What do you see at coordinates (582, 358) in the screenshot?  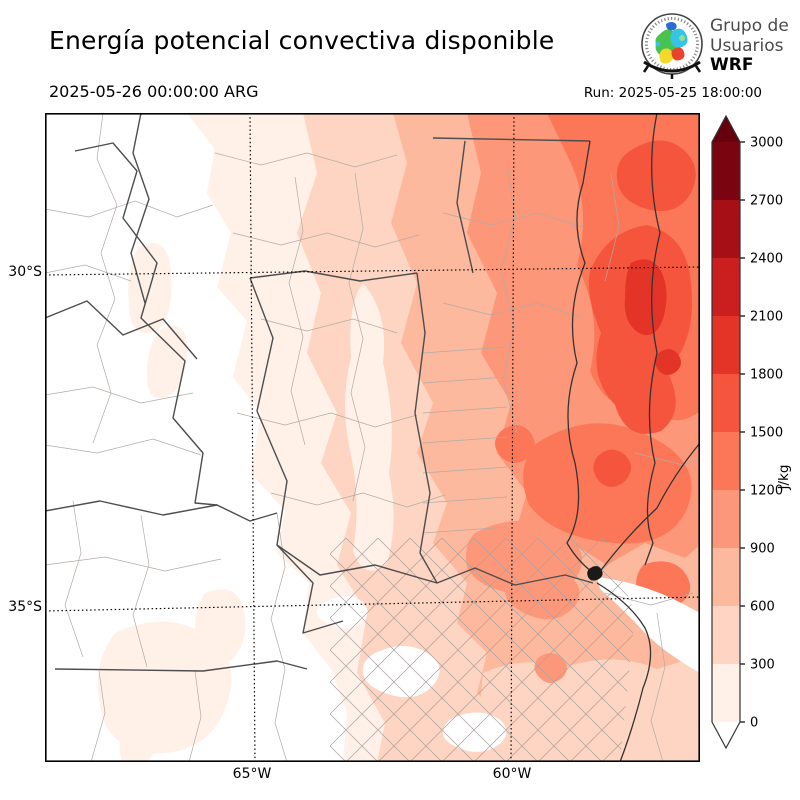 I see `parana-river` at bounding box center [582, 358].